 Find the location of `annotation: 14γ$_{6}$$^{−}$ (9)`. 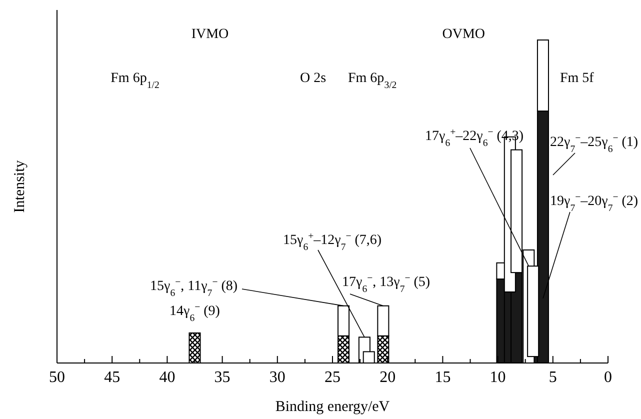

annotation: 14γ$_{6}$$^{−}$ (9) is located at coordinates (195, 312).